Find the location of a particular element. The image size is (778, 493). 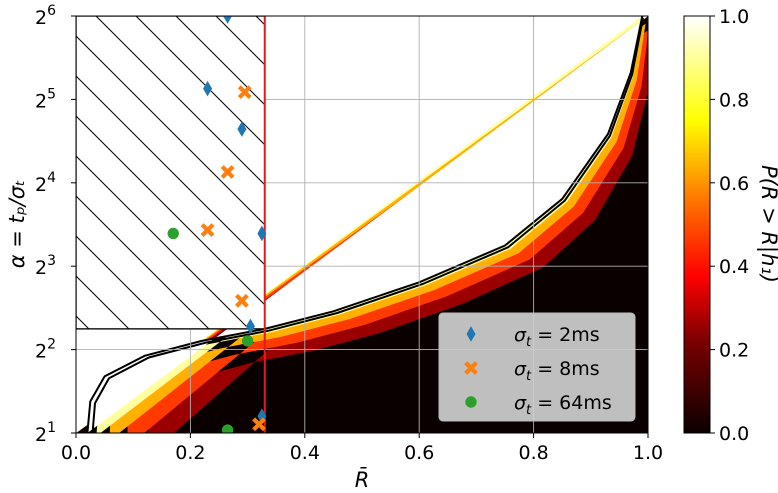

colorbar-tick-label: 0.8 is located at coordinates (734, 100).